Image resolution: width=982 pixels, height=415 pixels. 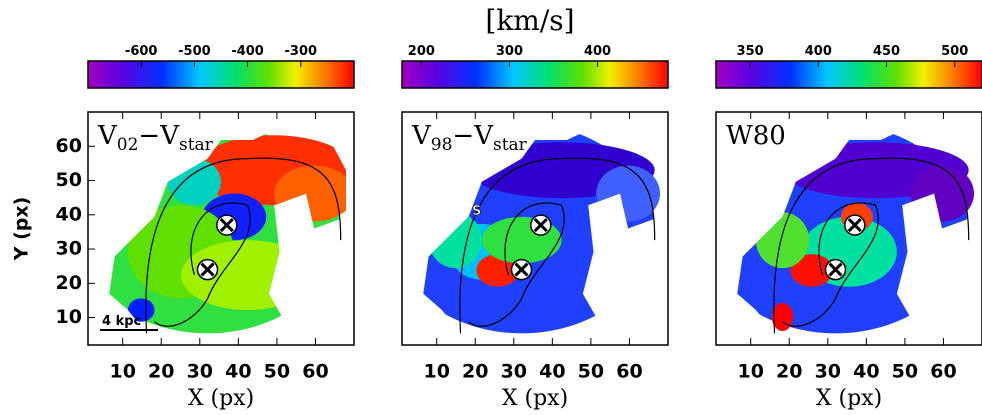 What do you see at coordinates (247, 51) in the screenshot?
I see `colorbar-tick-label: -400` at bounding box center [247, 51].